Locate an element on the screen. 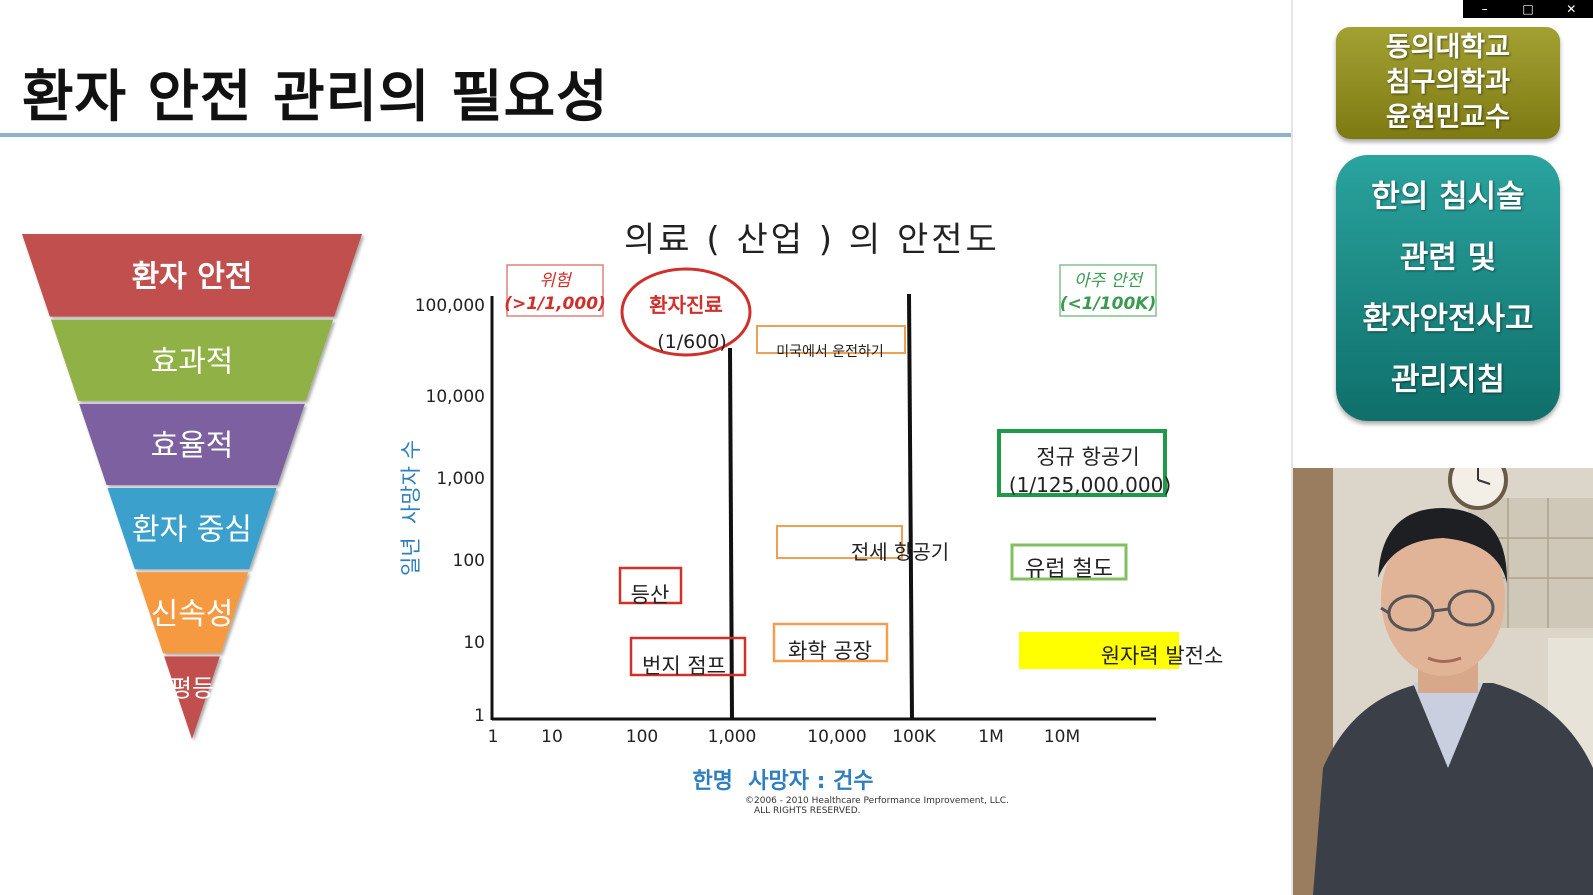 This screenshot has height=895, width=1593. chemical-plant-box is located at coordinates (830, 642).